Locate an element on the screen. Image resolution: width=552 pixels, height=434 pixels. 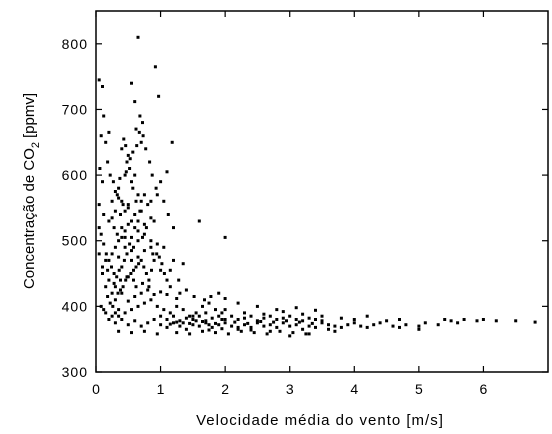
y-axis-label-unit: [ppmv] is located at coordinates (29, 115).